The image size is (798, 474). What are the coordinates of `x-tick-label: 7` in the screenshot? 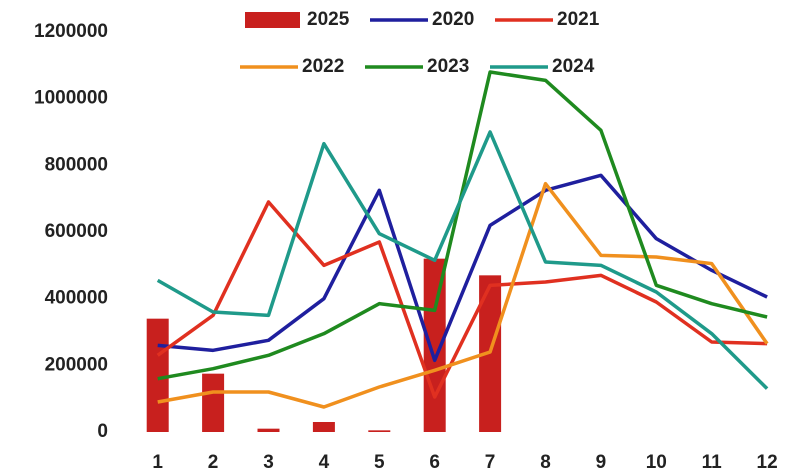 It's located at (490, 462).